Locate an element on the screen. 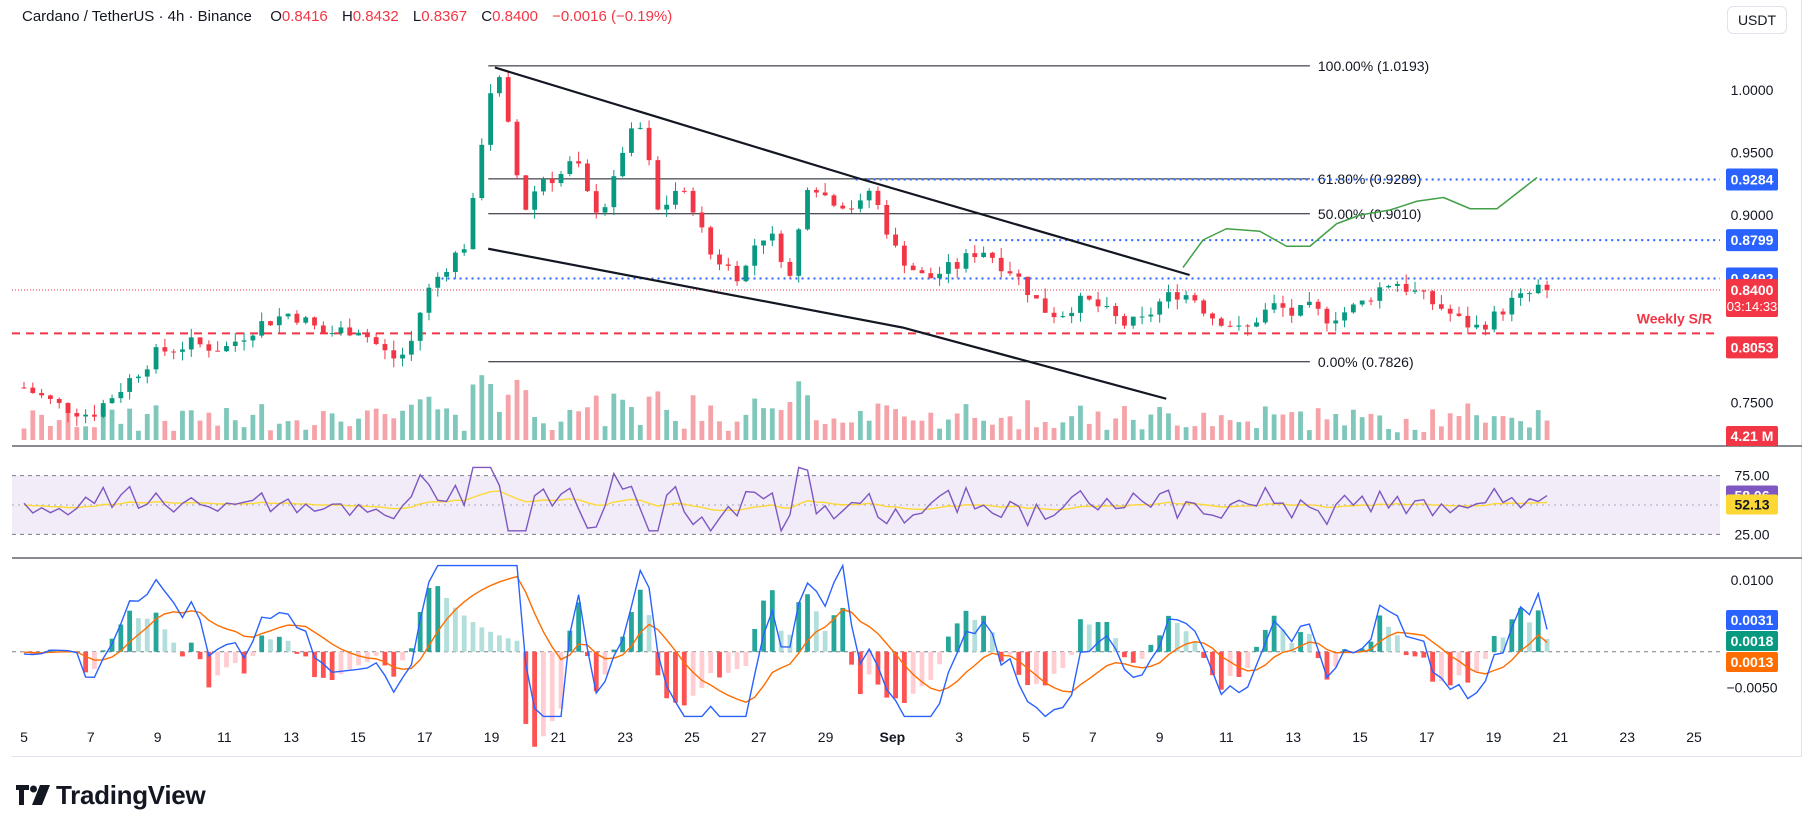 The height and width of the screenshot is (832, 1814). projection-path is located at coordinates (1360, 222).